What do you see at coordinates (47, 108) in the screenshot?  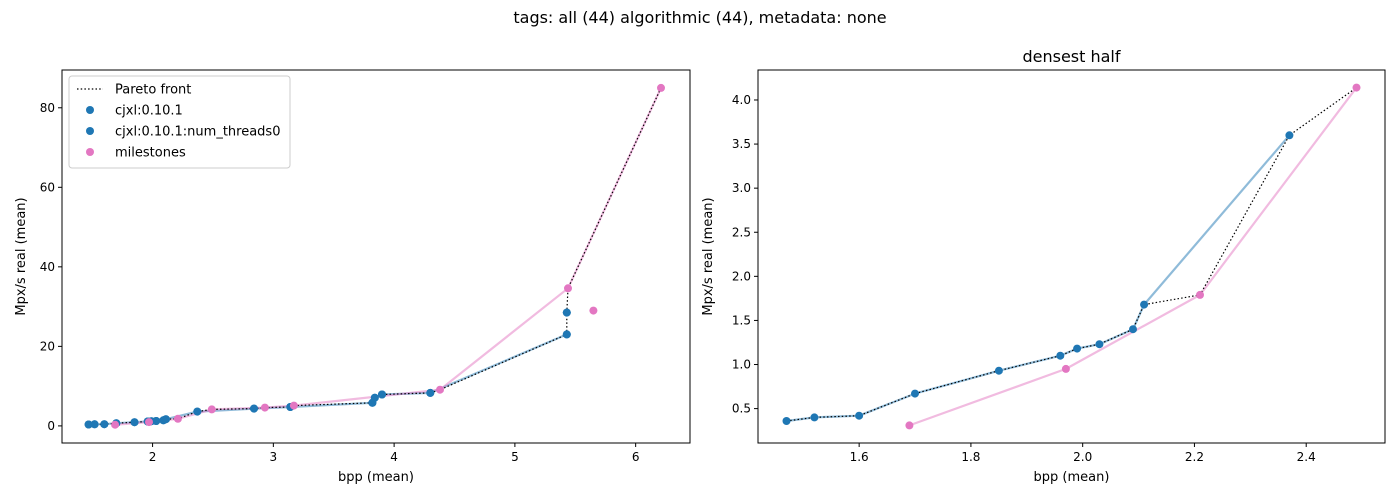 I see `y-tick-label: 80` at bounding box center [47, 108].